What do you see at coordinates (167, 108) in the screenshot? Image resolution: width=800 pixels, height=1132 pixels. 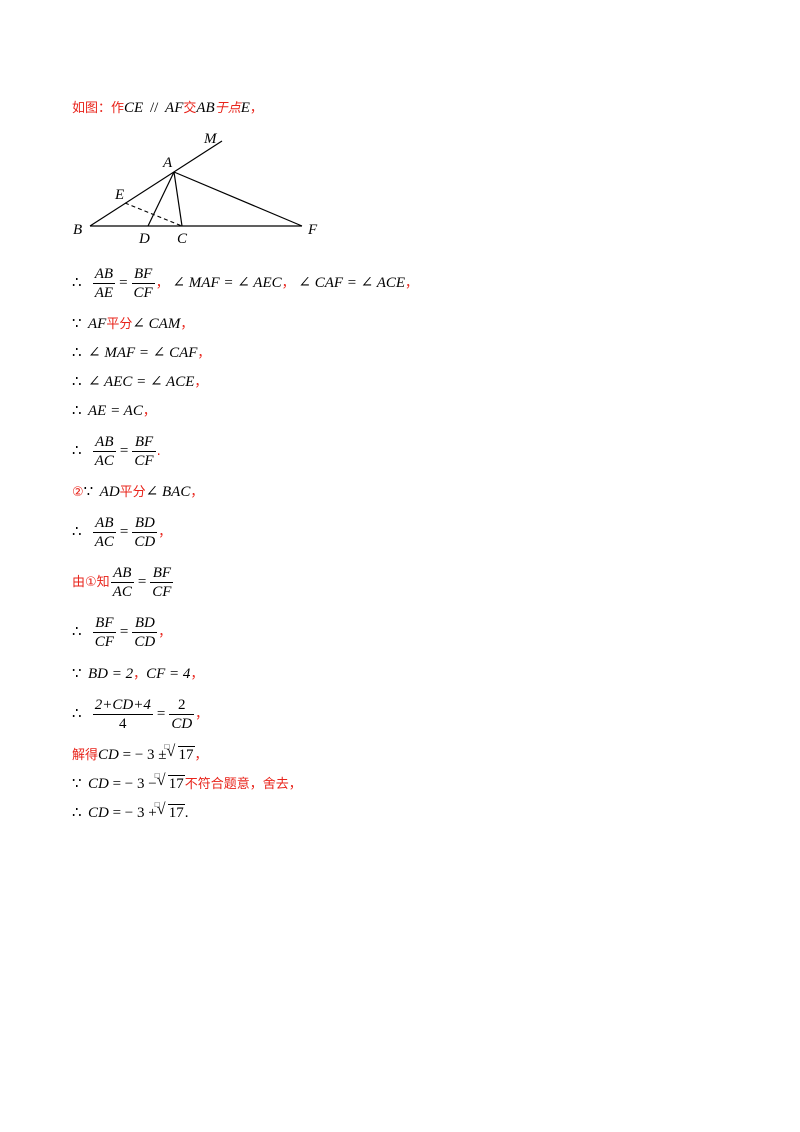 I see `statement-construct: 如图：作CE // AF交AB于点E，` at bounding box center [167, 108].